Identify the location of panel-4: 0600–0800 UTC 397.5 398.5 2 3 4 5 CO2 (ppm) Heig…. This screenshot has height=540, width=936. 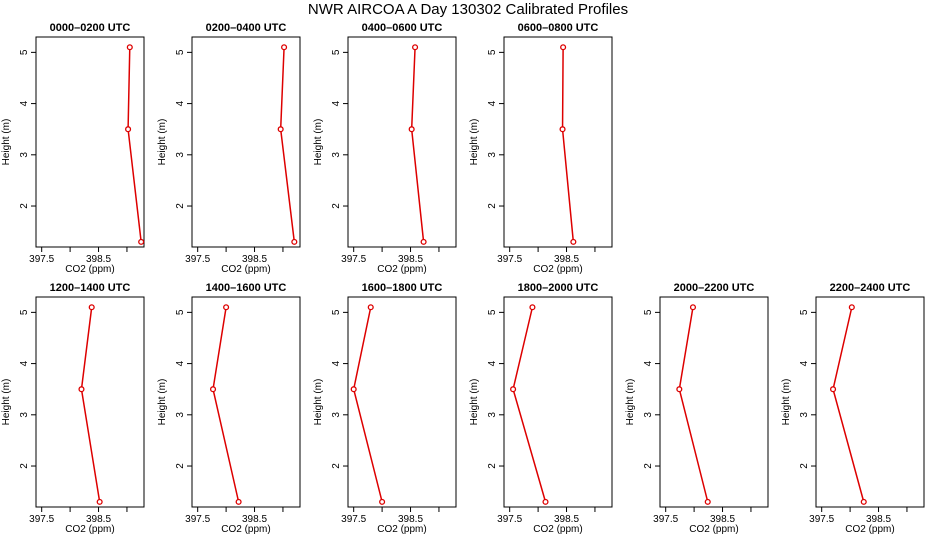
(541, 148).